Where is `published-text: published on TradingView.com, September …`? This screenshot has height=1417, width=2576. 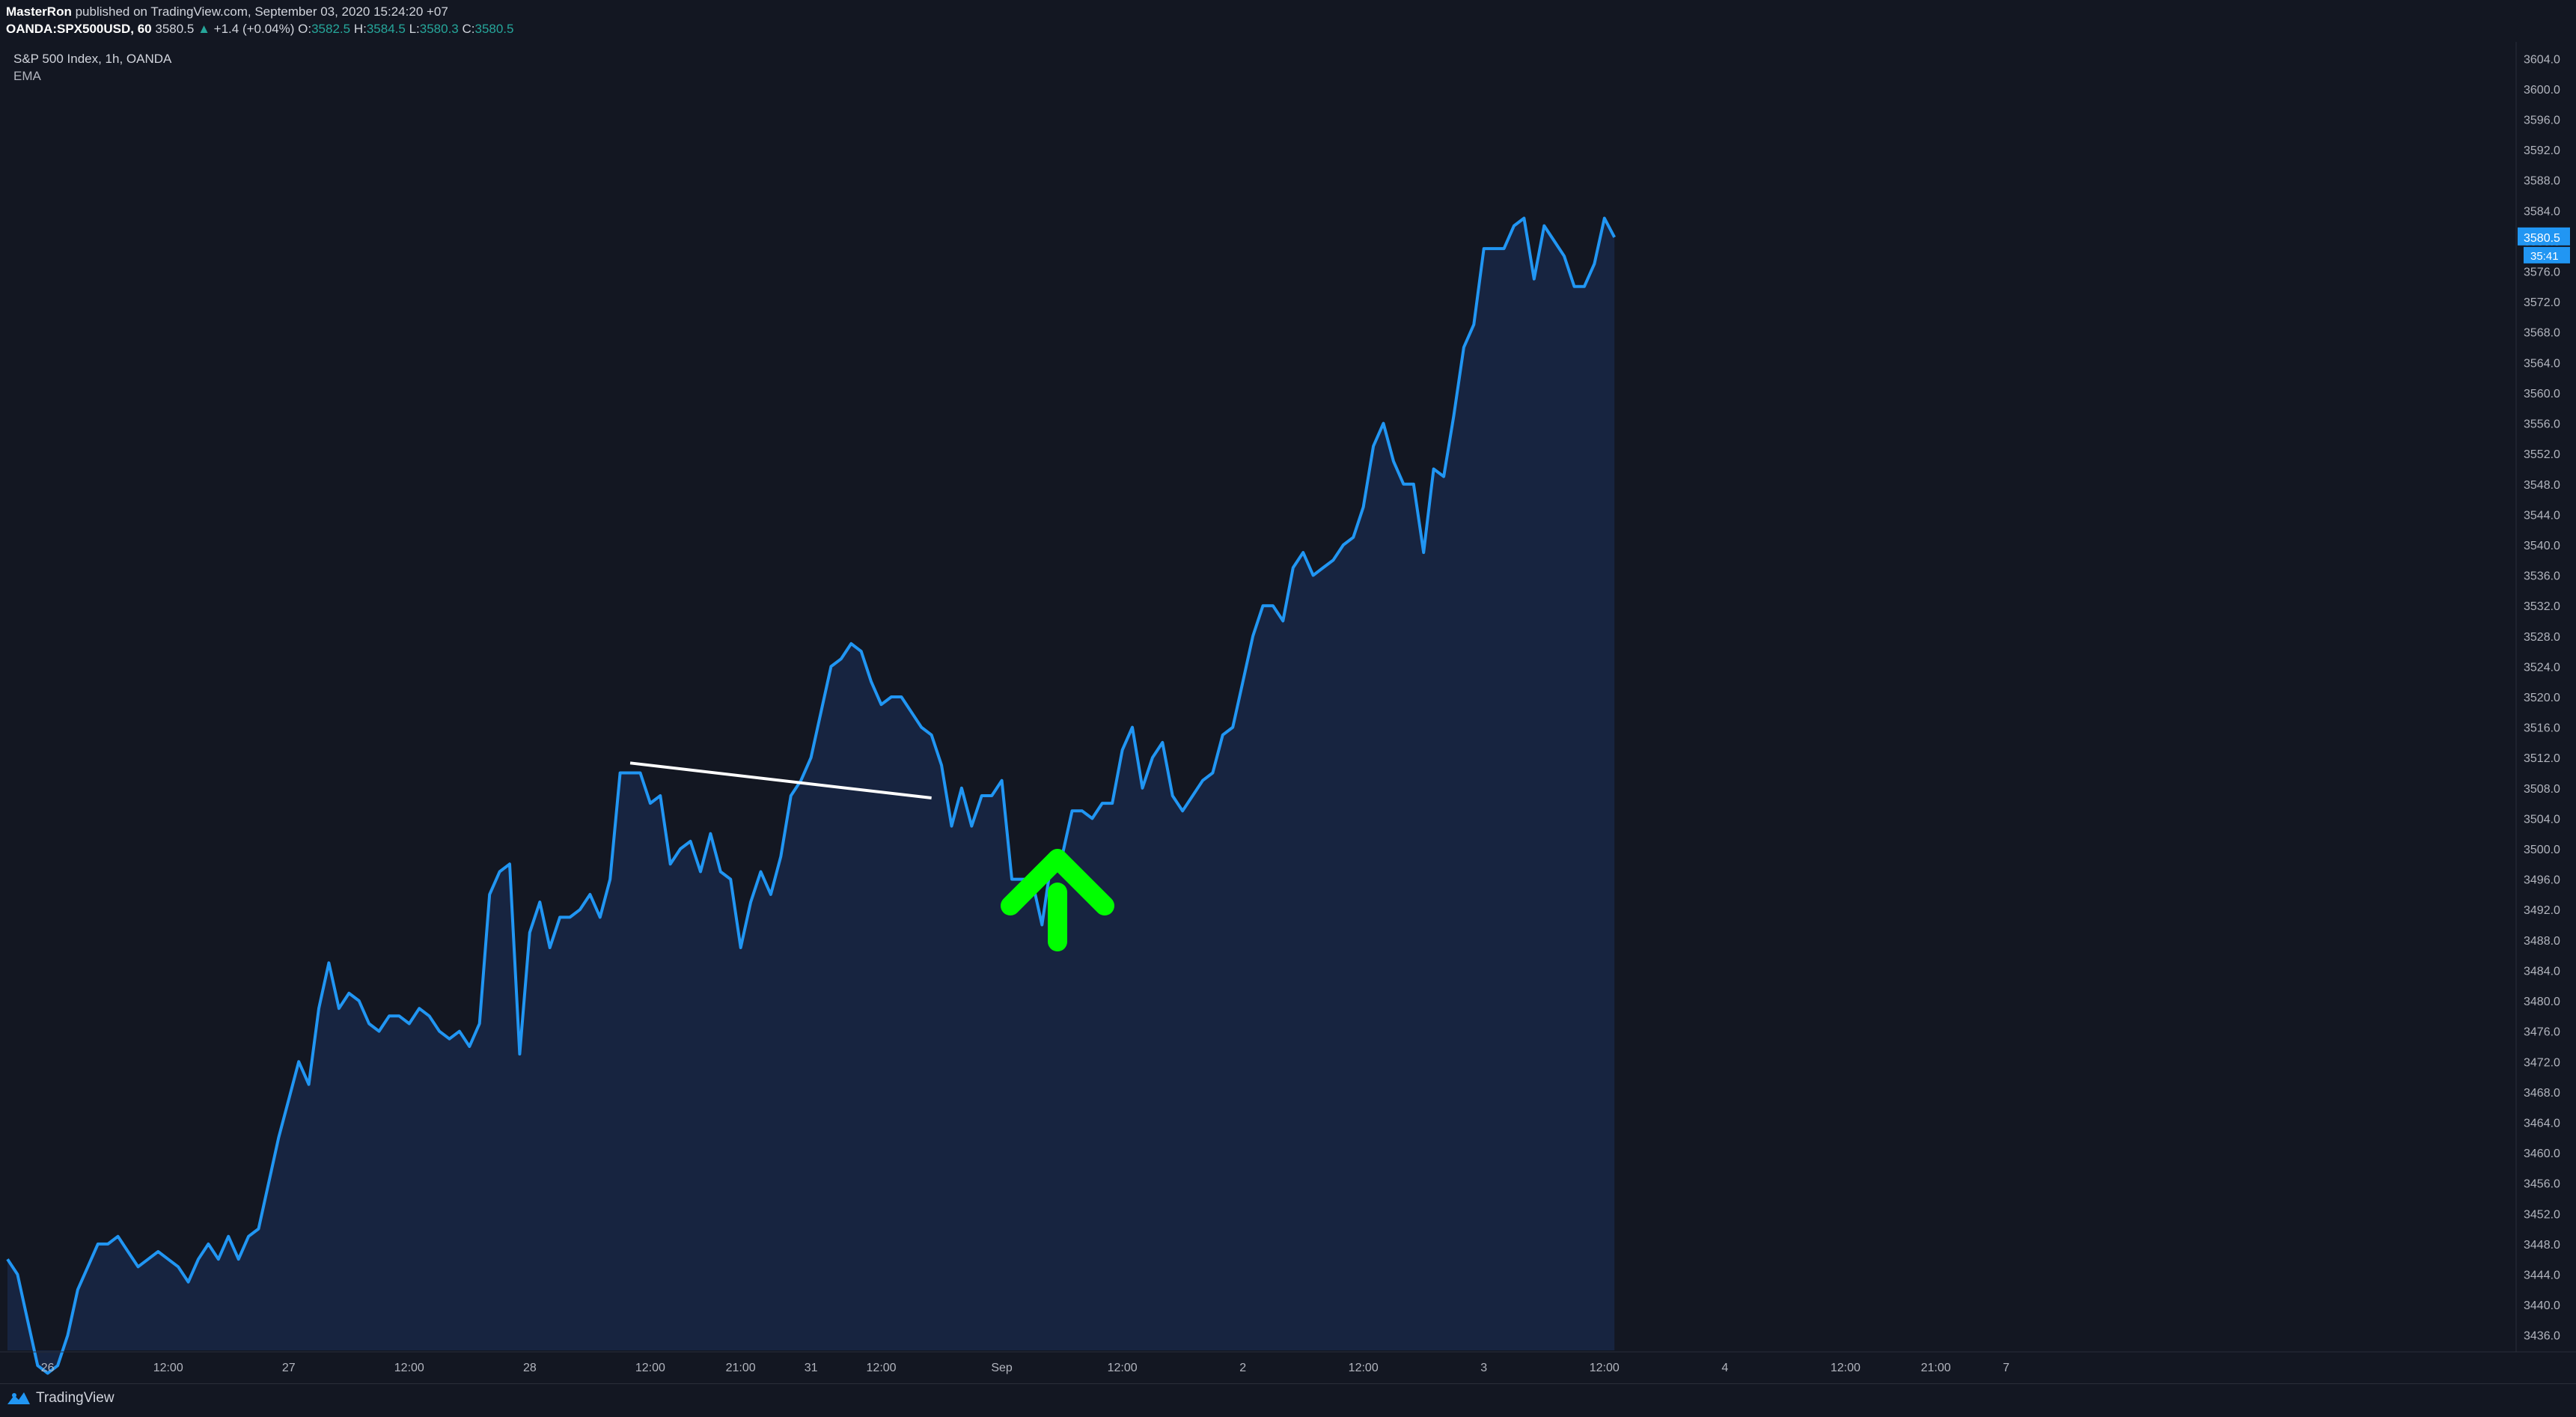
published-text: published on TradingView.com, September … is located at coordinates (261, 11).